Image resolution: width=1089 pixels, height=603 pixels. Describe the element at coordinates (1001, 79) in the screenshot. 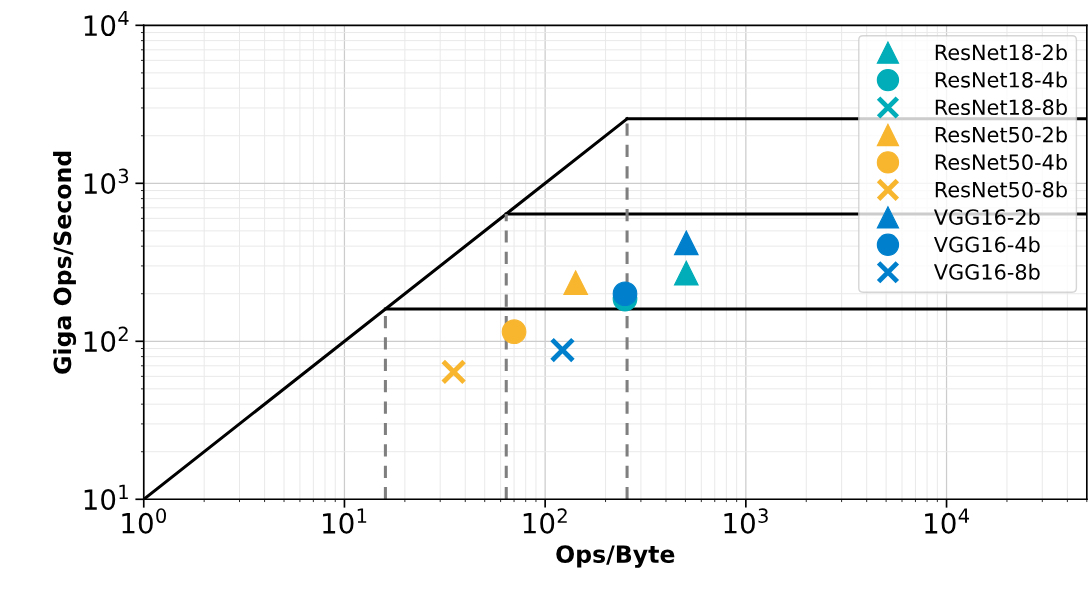

I see `legend-label: ResNet18-4b` at that location.